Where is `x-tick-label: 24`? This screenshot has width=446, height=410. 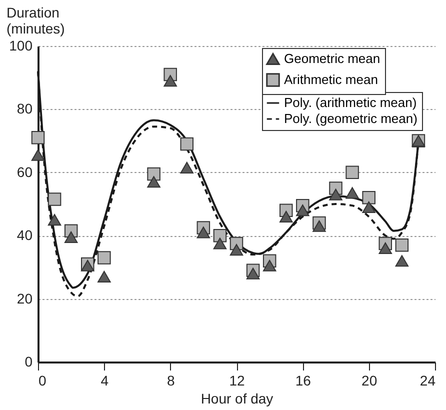 x-tick-label: 24 is located at coordinates (428, 380).